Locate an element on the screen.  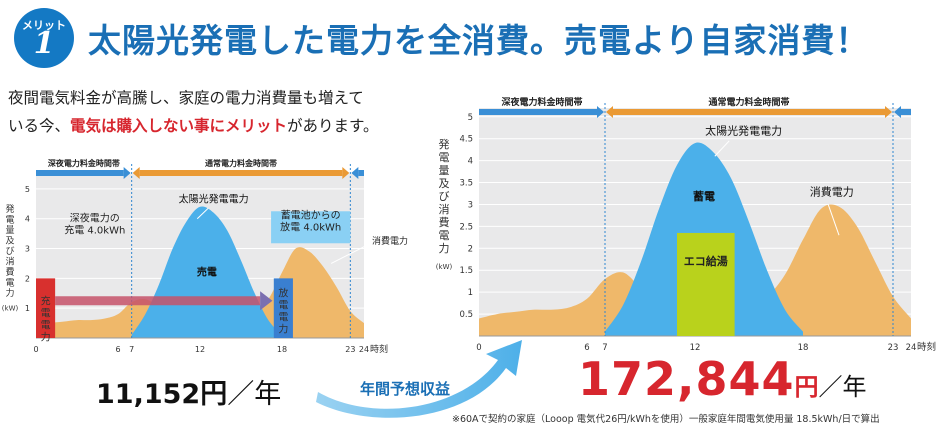
intro-line-2-prefix: いる今、 is located at coordinates (39, 126).